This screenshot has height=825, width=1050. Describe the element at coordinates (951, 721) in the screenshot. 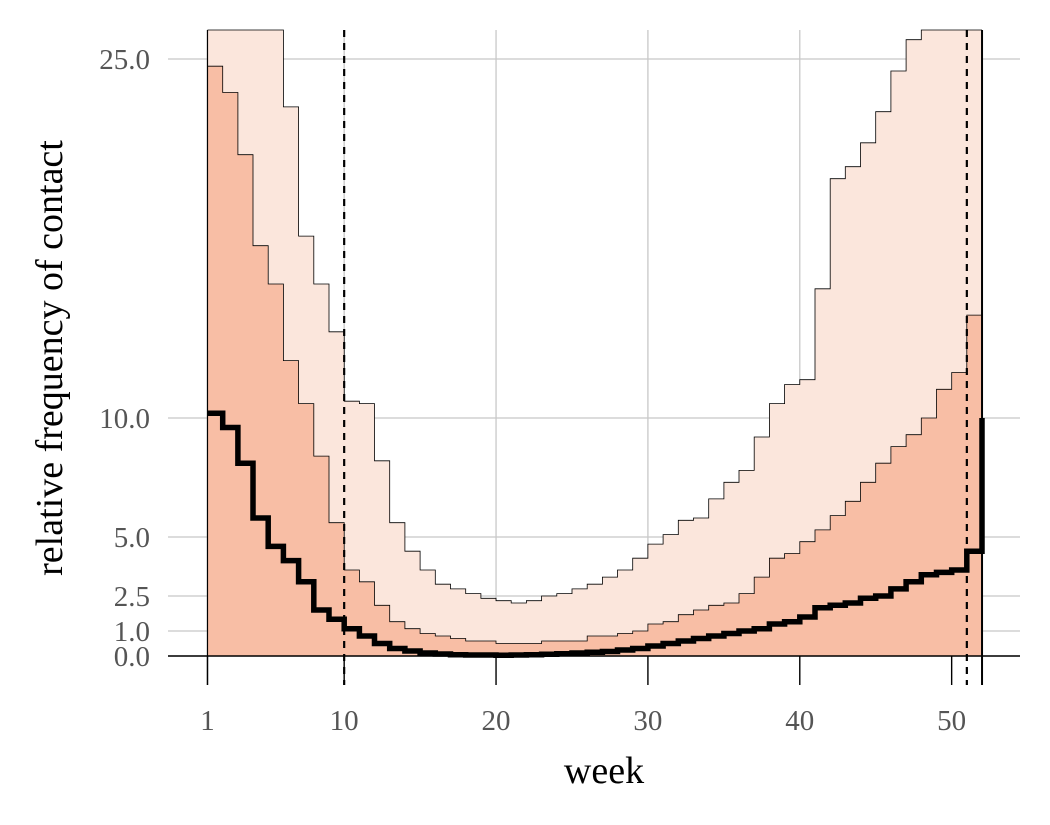

I see `x-tick-label: 50` at that location.